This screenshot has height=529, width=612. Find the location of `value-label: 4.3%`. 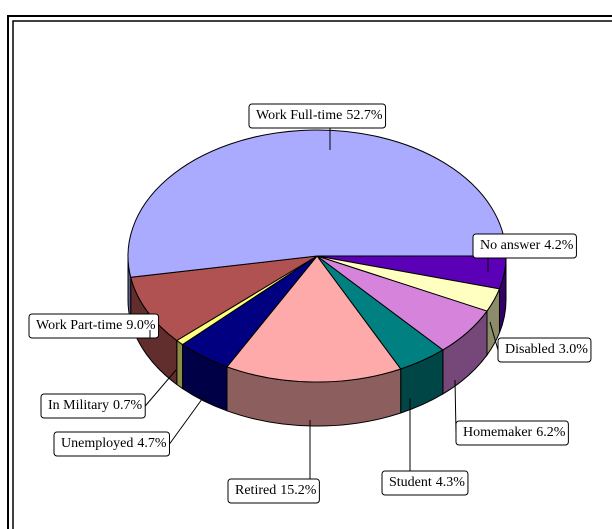

value-label: 4.3% is located at coordinates (451, 482).